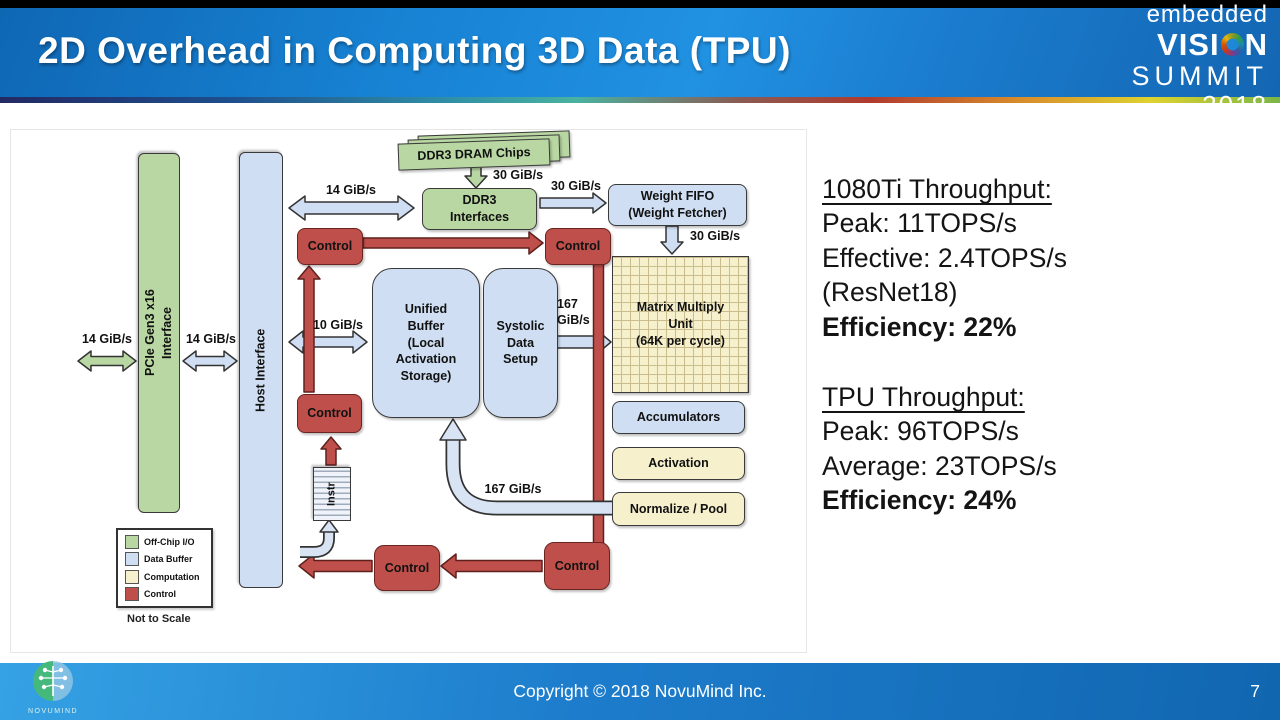 The height and width of the screenshot is (720, 1280). What do you see at coordinates (132, 593) in the screenshot?
I see `legend-swatch-control` at bounding box center [132, 593].